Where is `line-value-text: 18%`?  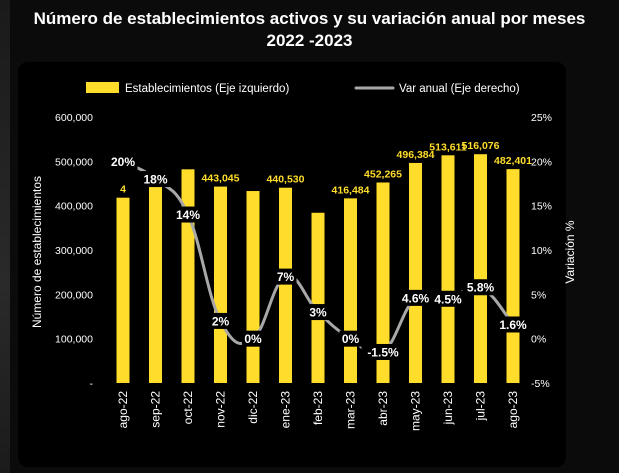 line-value-text: 18% is located at coordinates (155, 180).